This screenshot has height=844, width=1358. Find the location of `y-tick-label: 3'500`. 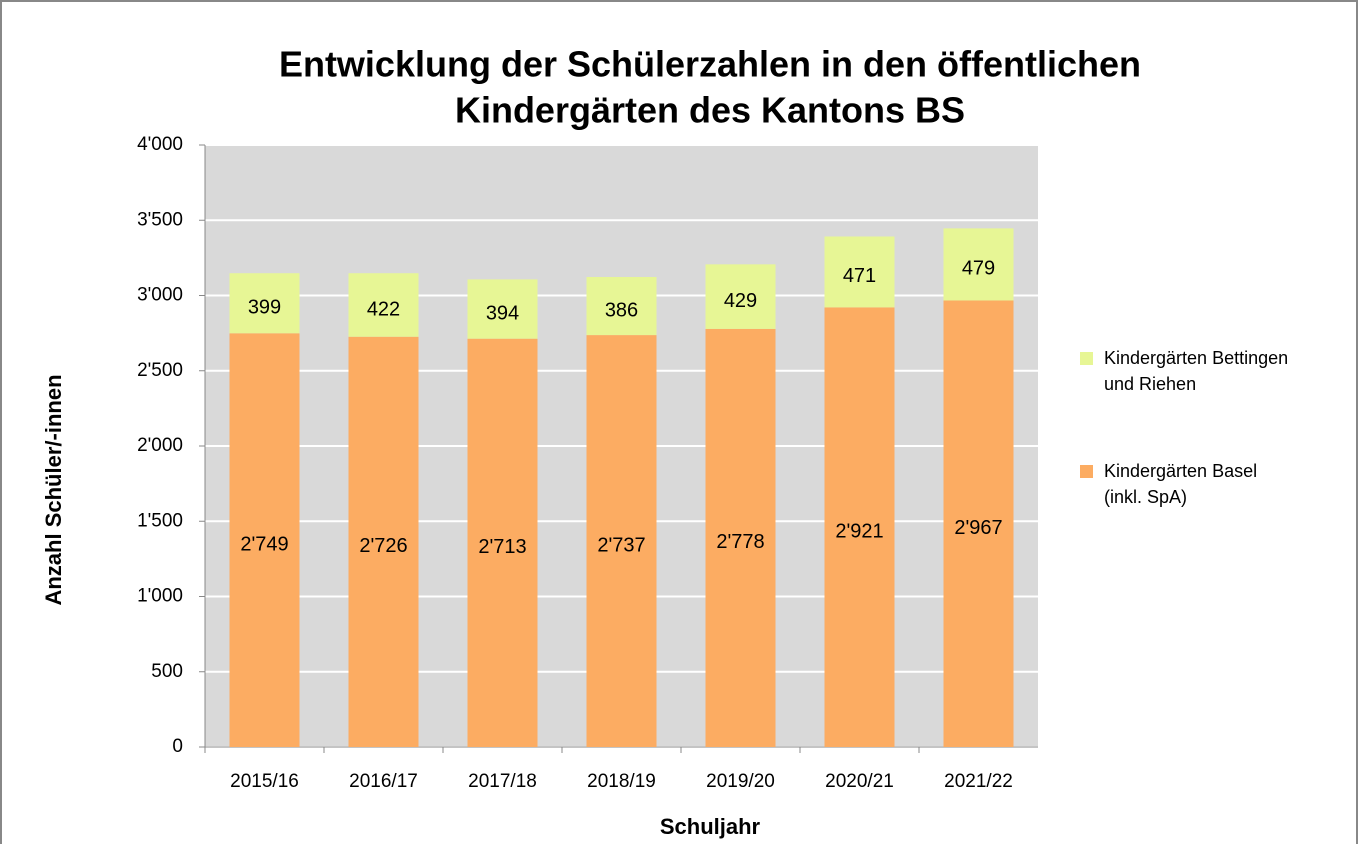

y-tick-label: 3'500 is located at coordinates (160, 219).